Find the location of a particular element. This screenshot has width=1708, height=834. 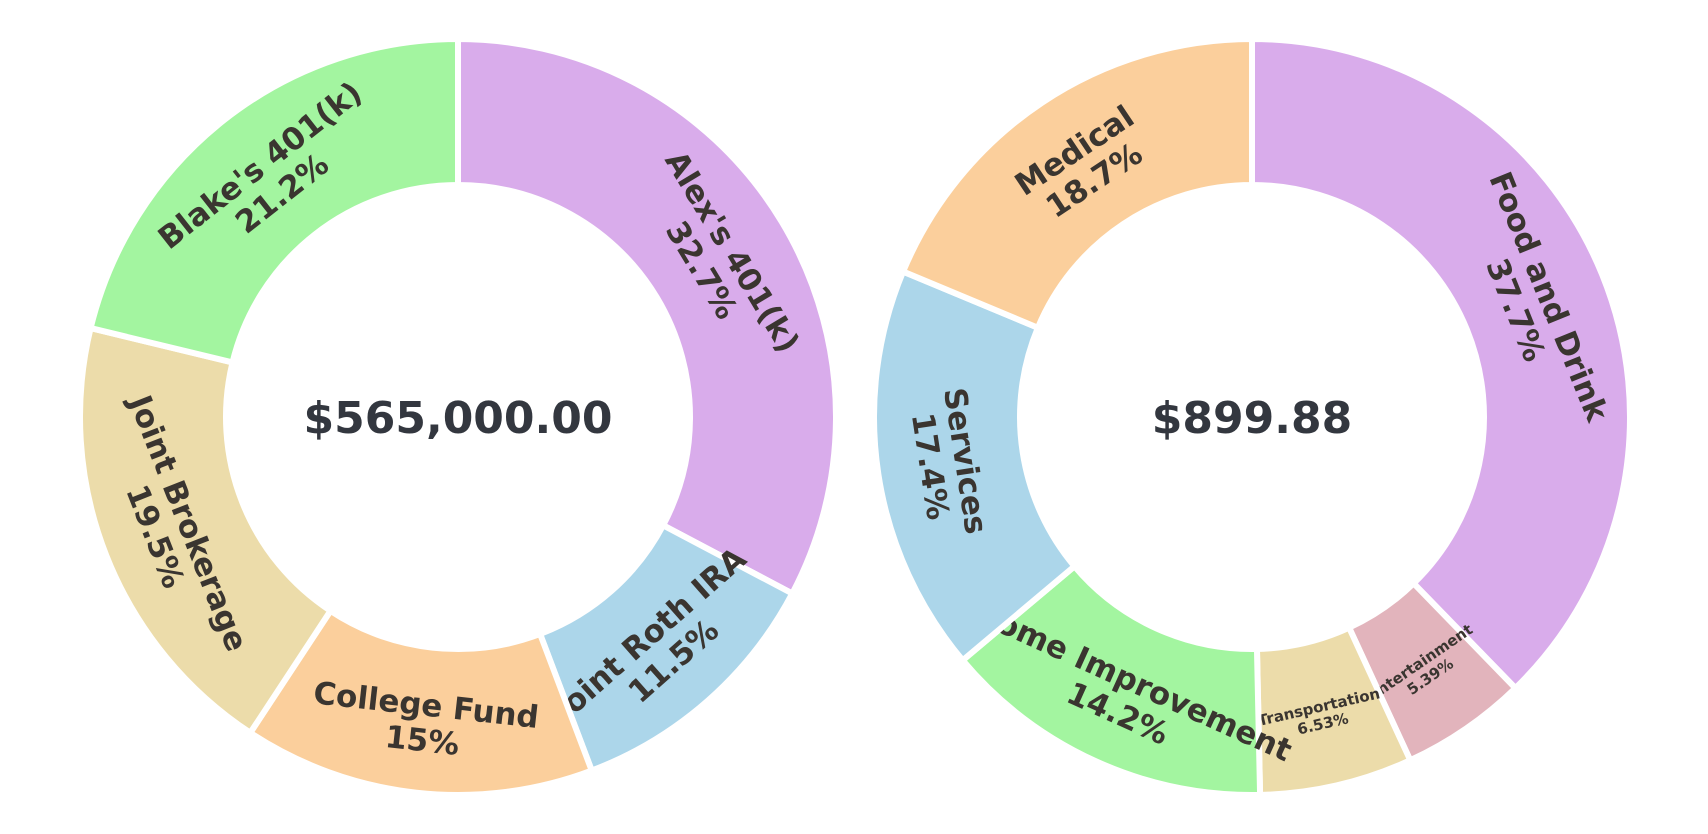

portfolio-total-label: $565,000.00 is located at coordinates (458, 418).